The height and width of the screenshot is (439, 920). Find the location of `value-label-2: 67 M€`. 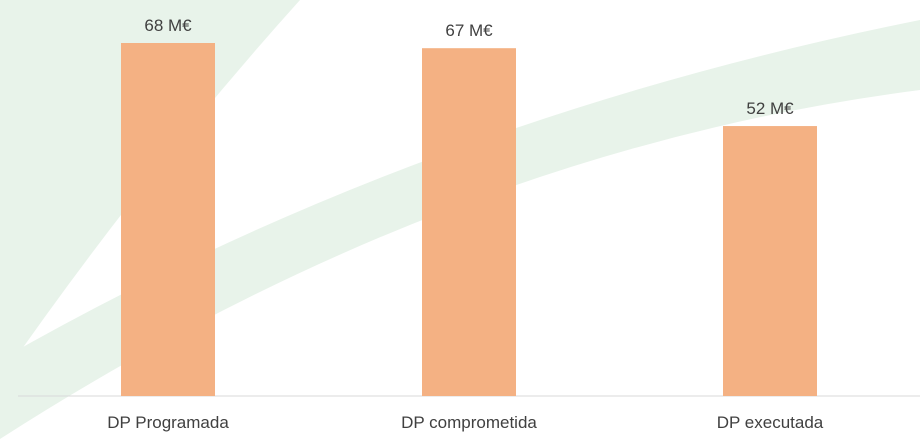

value-label-2: 67 M€ is located at coordinates (469, 30).